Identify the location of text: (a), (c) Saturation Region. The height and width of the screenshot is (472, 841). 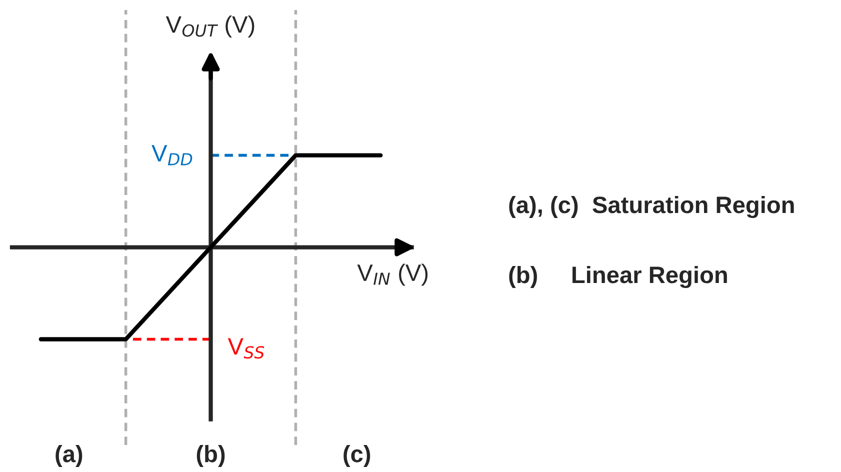
(651, 207).